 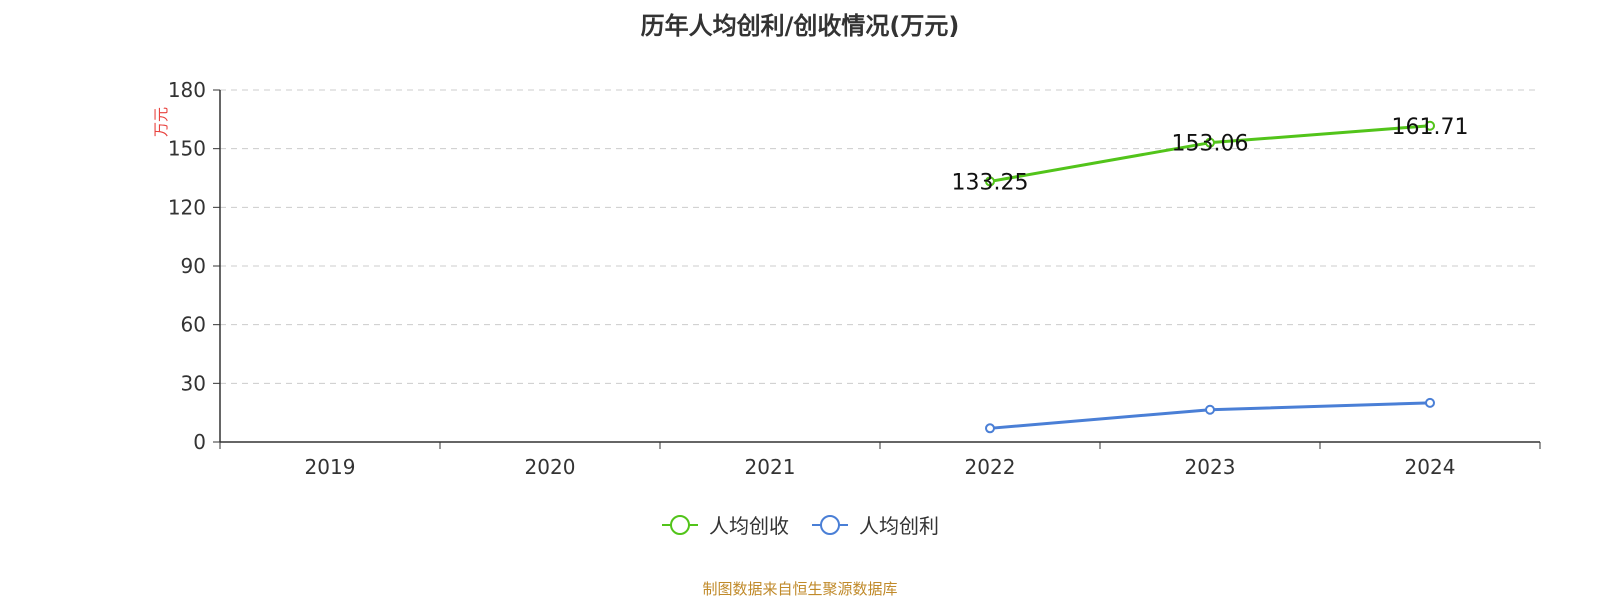 What do you see at coordinates (187, 149) in the screenshot?
I see `y-tick-label: 150` at bounding box center [187, 149].